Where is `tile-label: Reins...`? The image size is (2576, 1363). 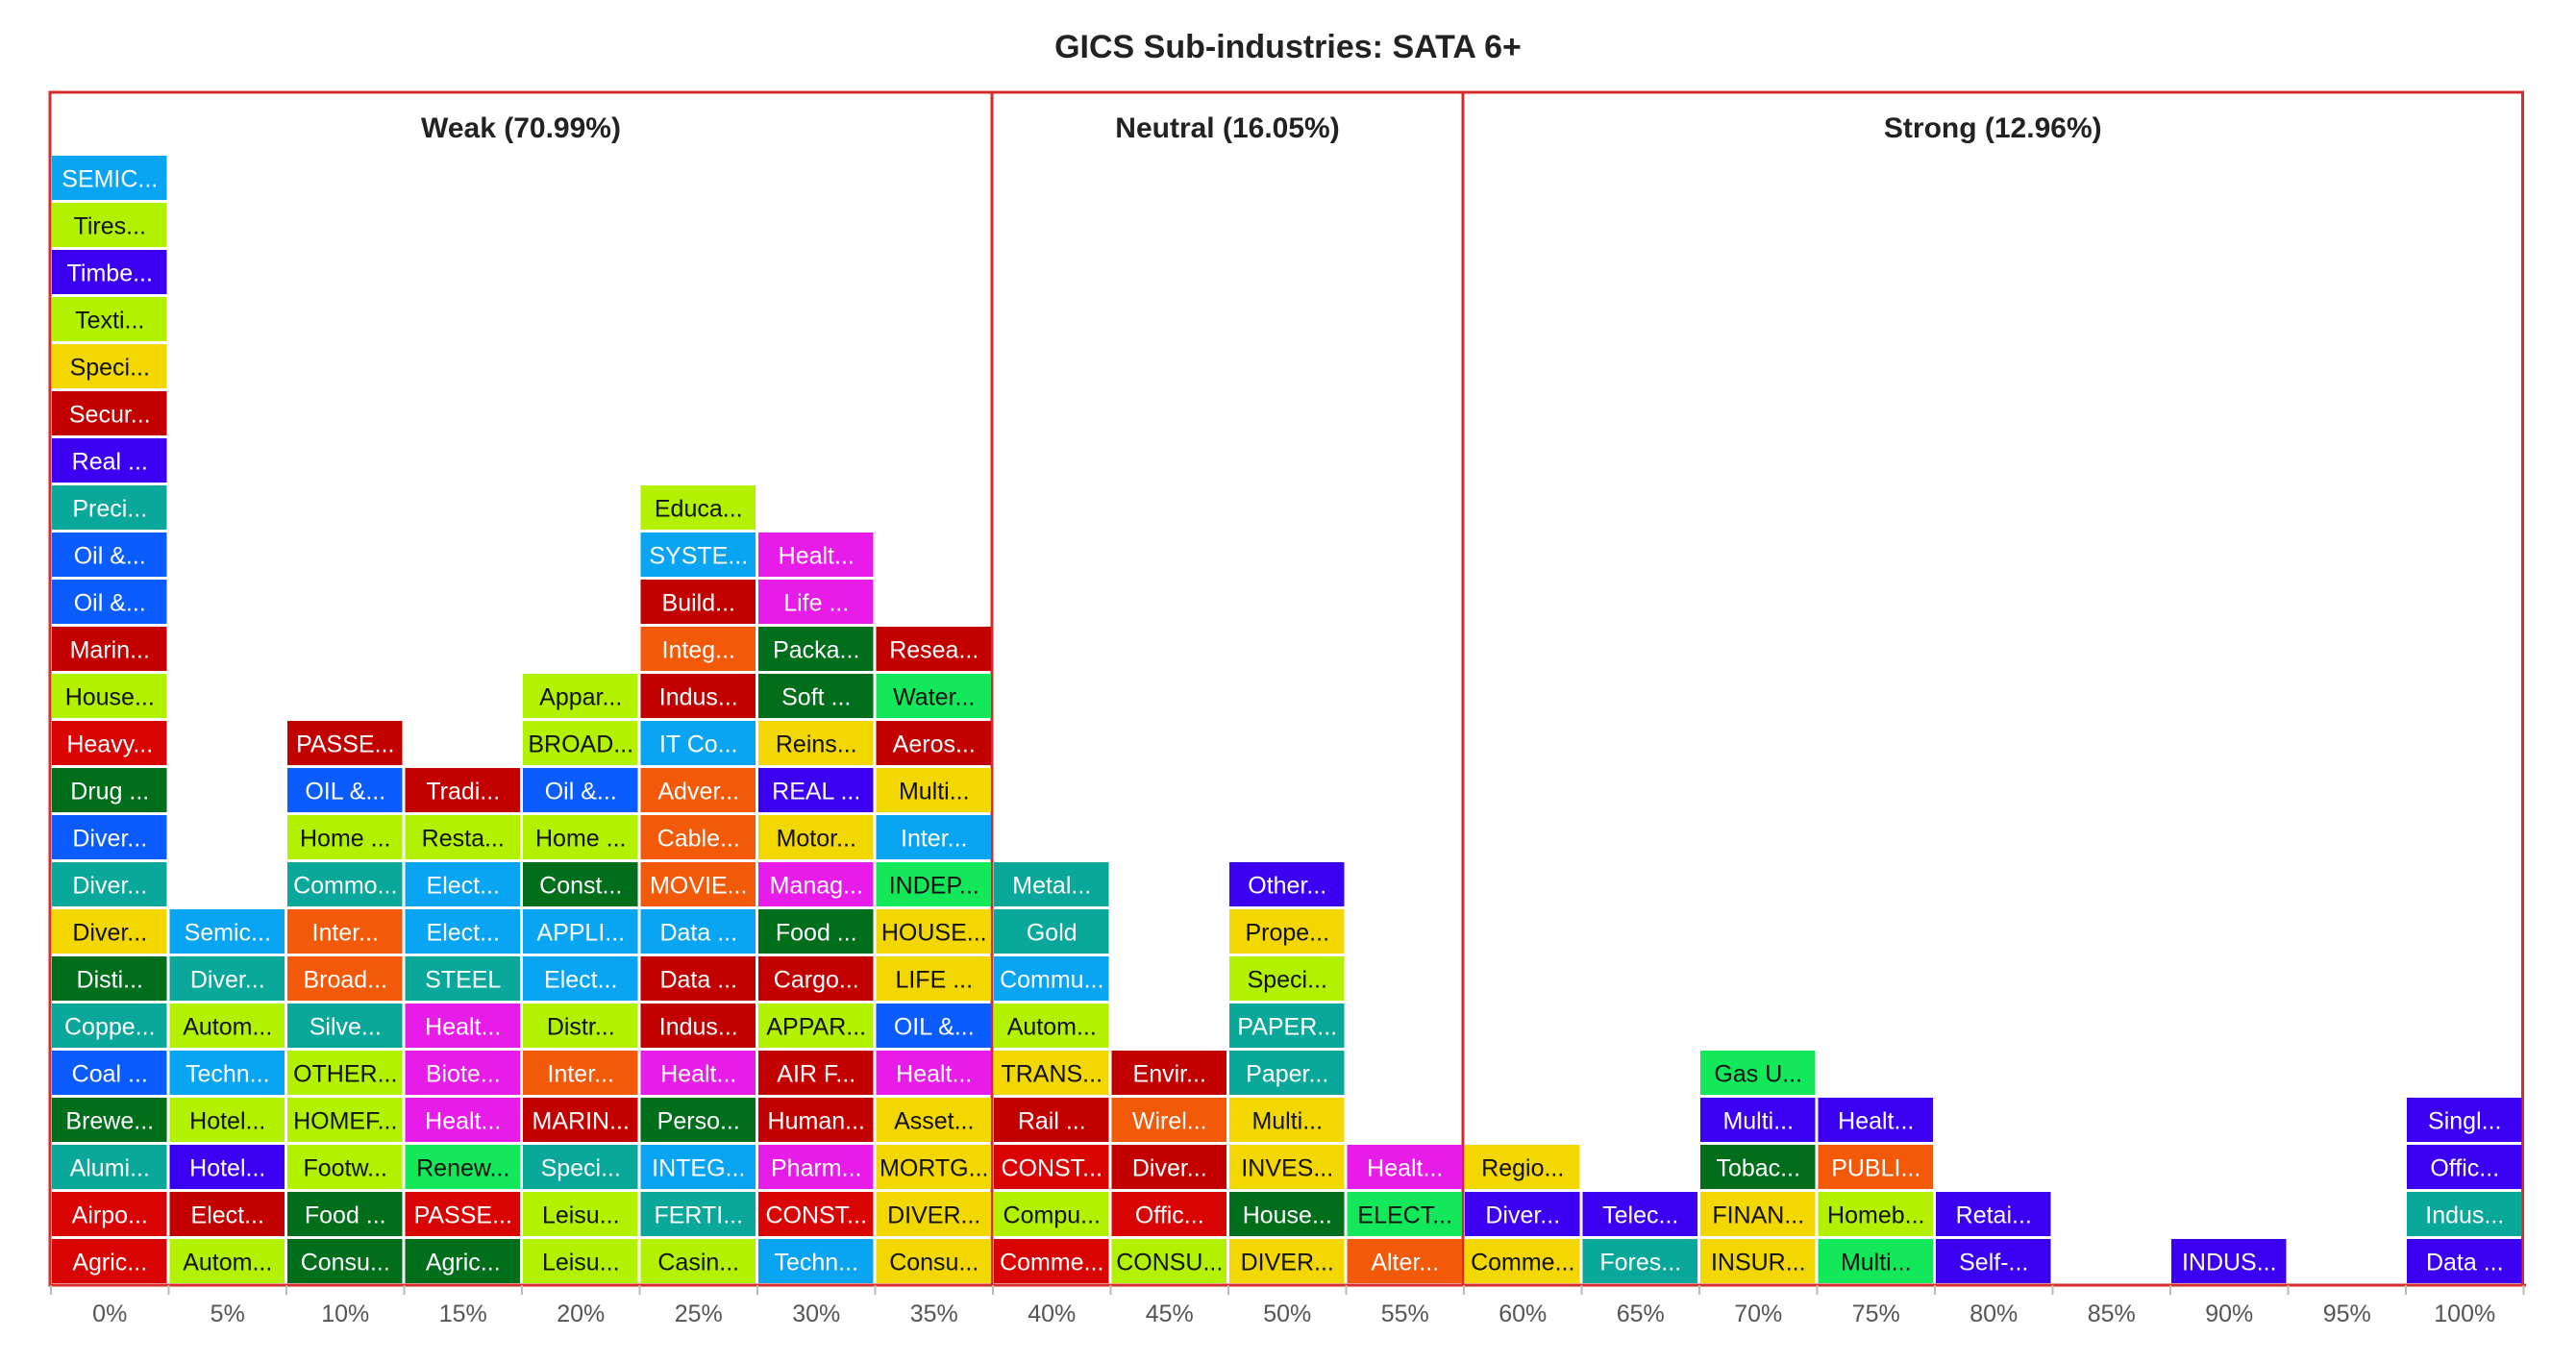 tile-label: Reins... is located at coordinates (817, 744).